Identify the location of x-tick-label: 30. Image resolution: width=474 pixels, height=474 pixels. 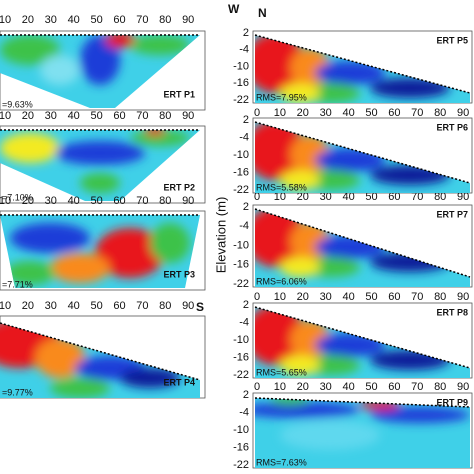
(51, 116).